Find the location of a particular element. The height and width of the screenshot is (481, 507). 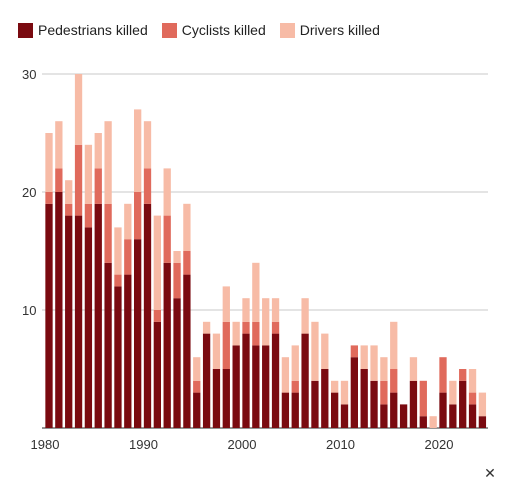

x-tick-label: 1990 is located at coordinates (143, 444).